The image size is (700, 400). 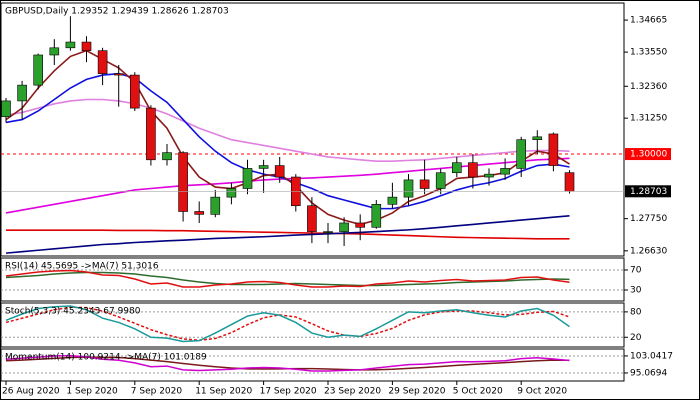 I want to click on level-label: 1.30000, so click(x=648, y=155).